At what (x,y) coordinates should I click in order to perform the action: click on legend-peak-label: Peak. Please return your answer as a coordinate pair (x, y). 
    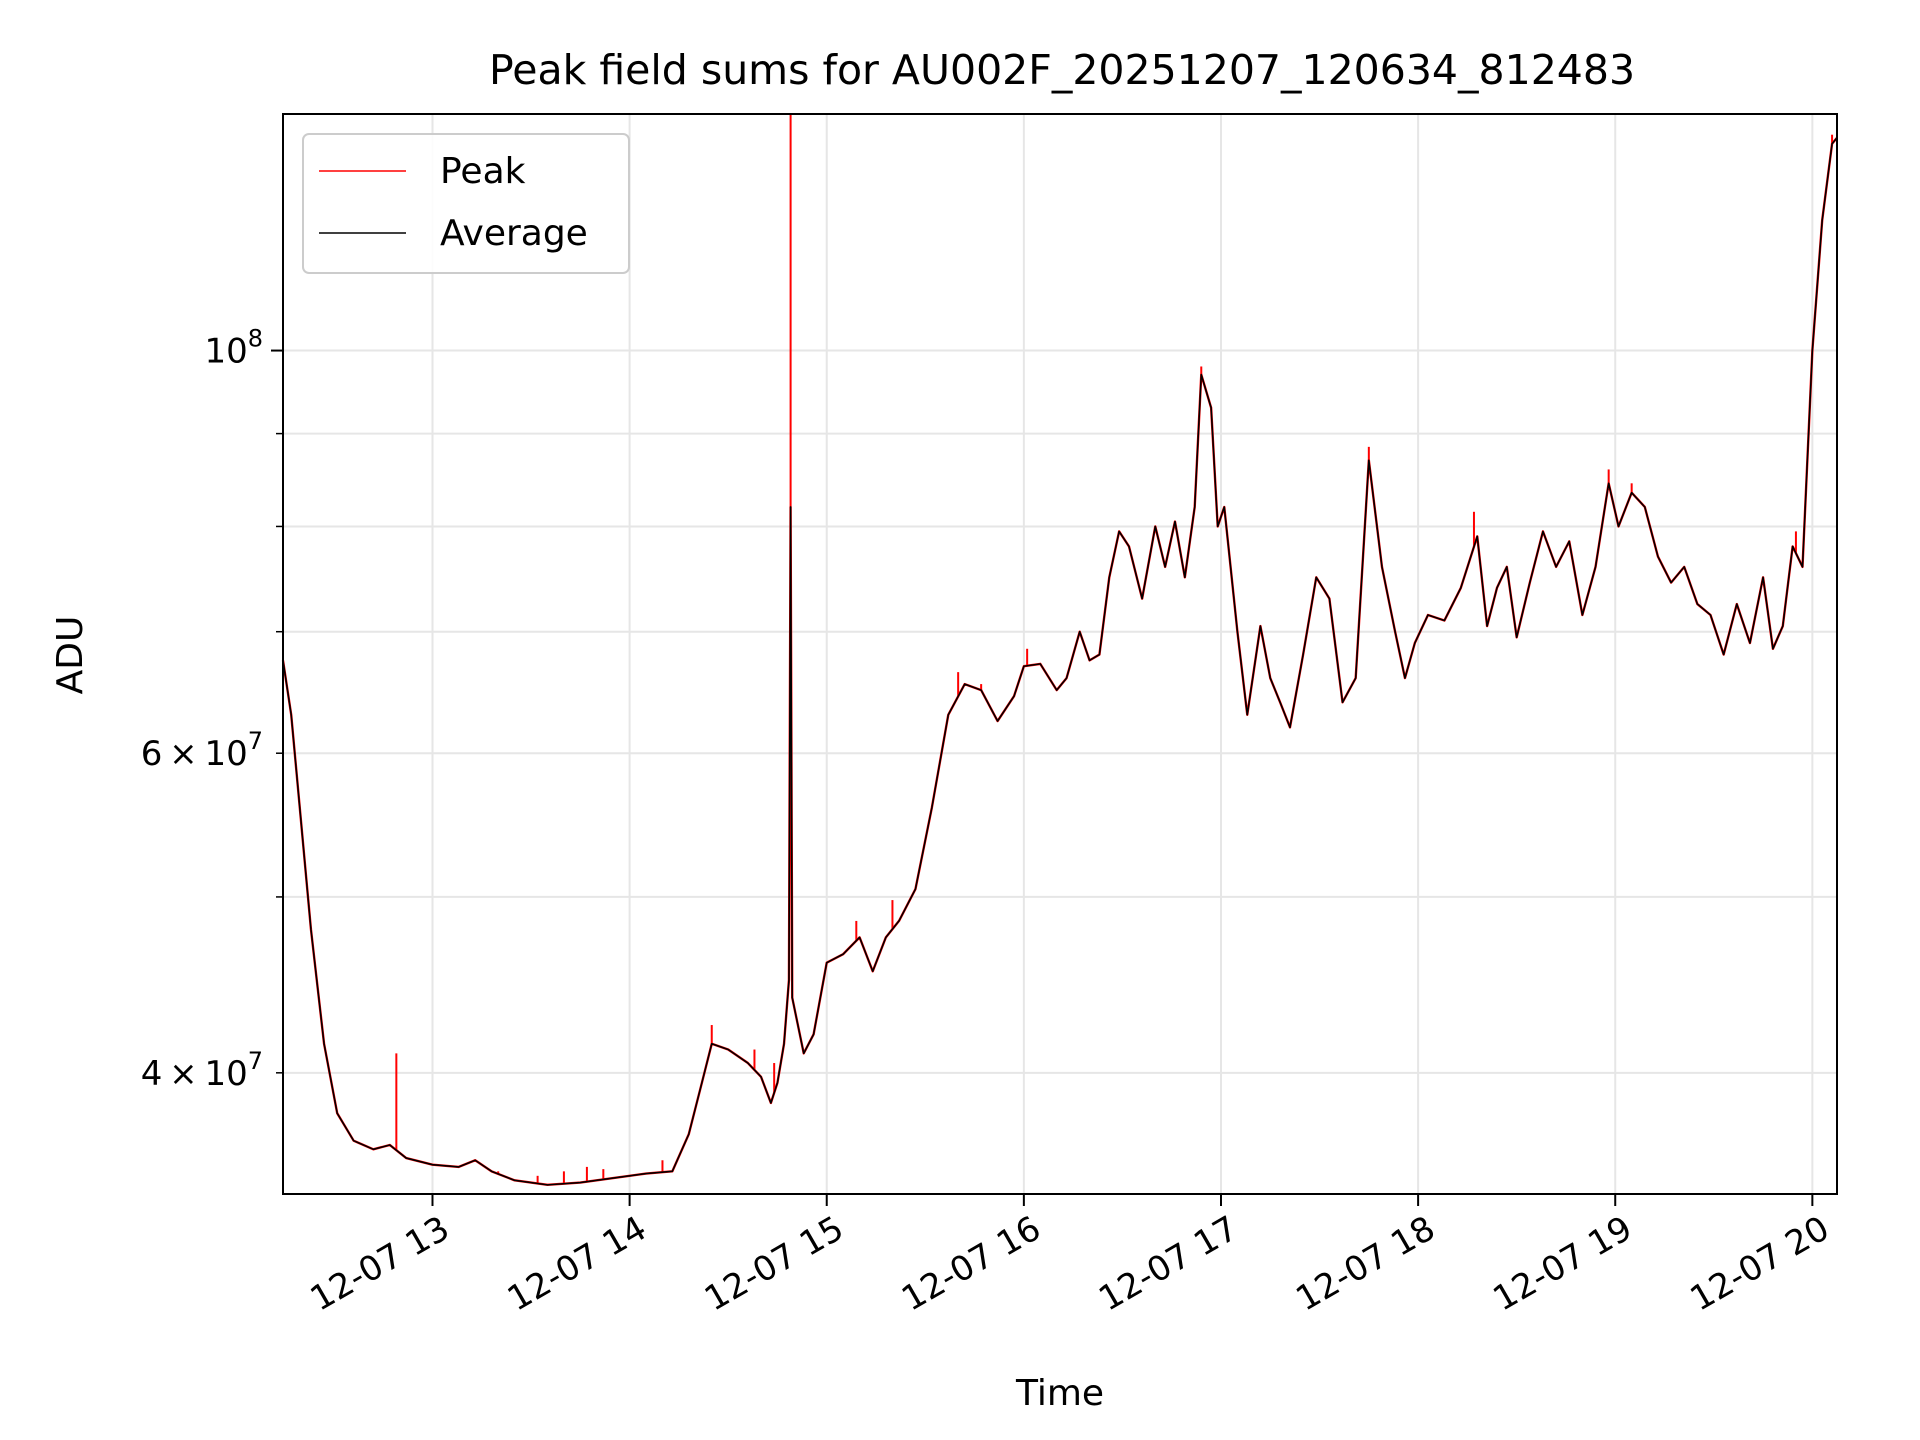
    Looking at the image, I should click on (483, 171).